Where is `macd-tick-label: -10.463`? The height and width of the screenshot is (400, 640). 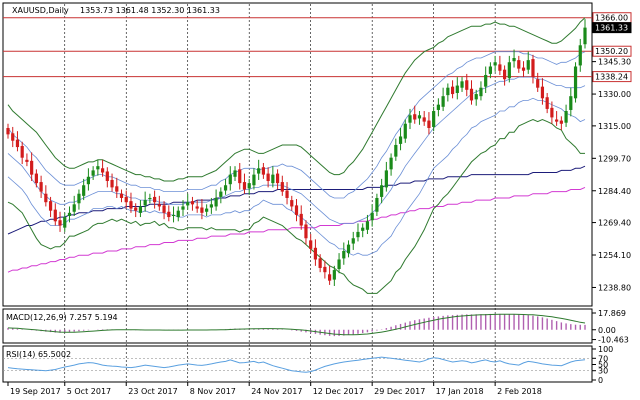
macd-tick-label: -10.463 is located at coordinates (613, 340).